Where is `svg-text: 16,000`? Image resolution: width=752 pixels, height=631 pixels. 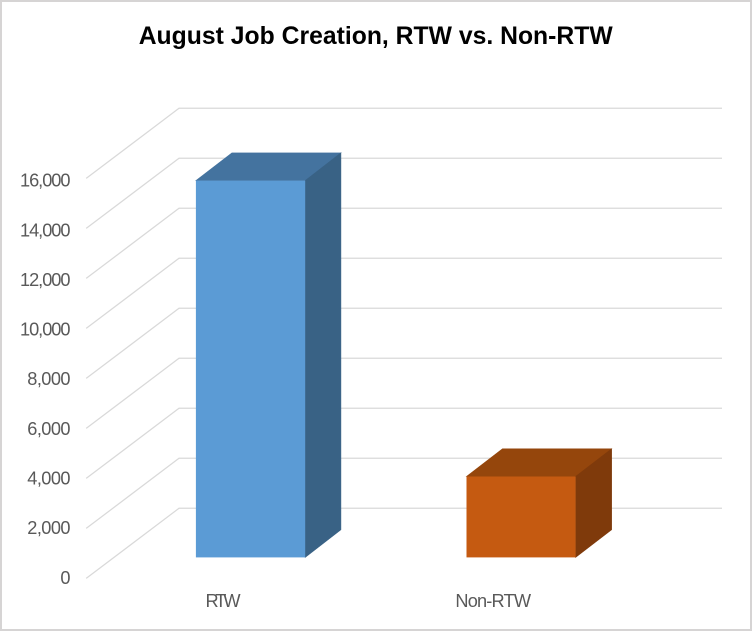
svg-text: 16,000 is located at coordinates (45, 181).